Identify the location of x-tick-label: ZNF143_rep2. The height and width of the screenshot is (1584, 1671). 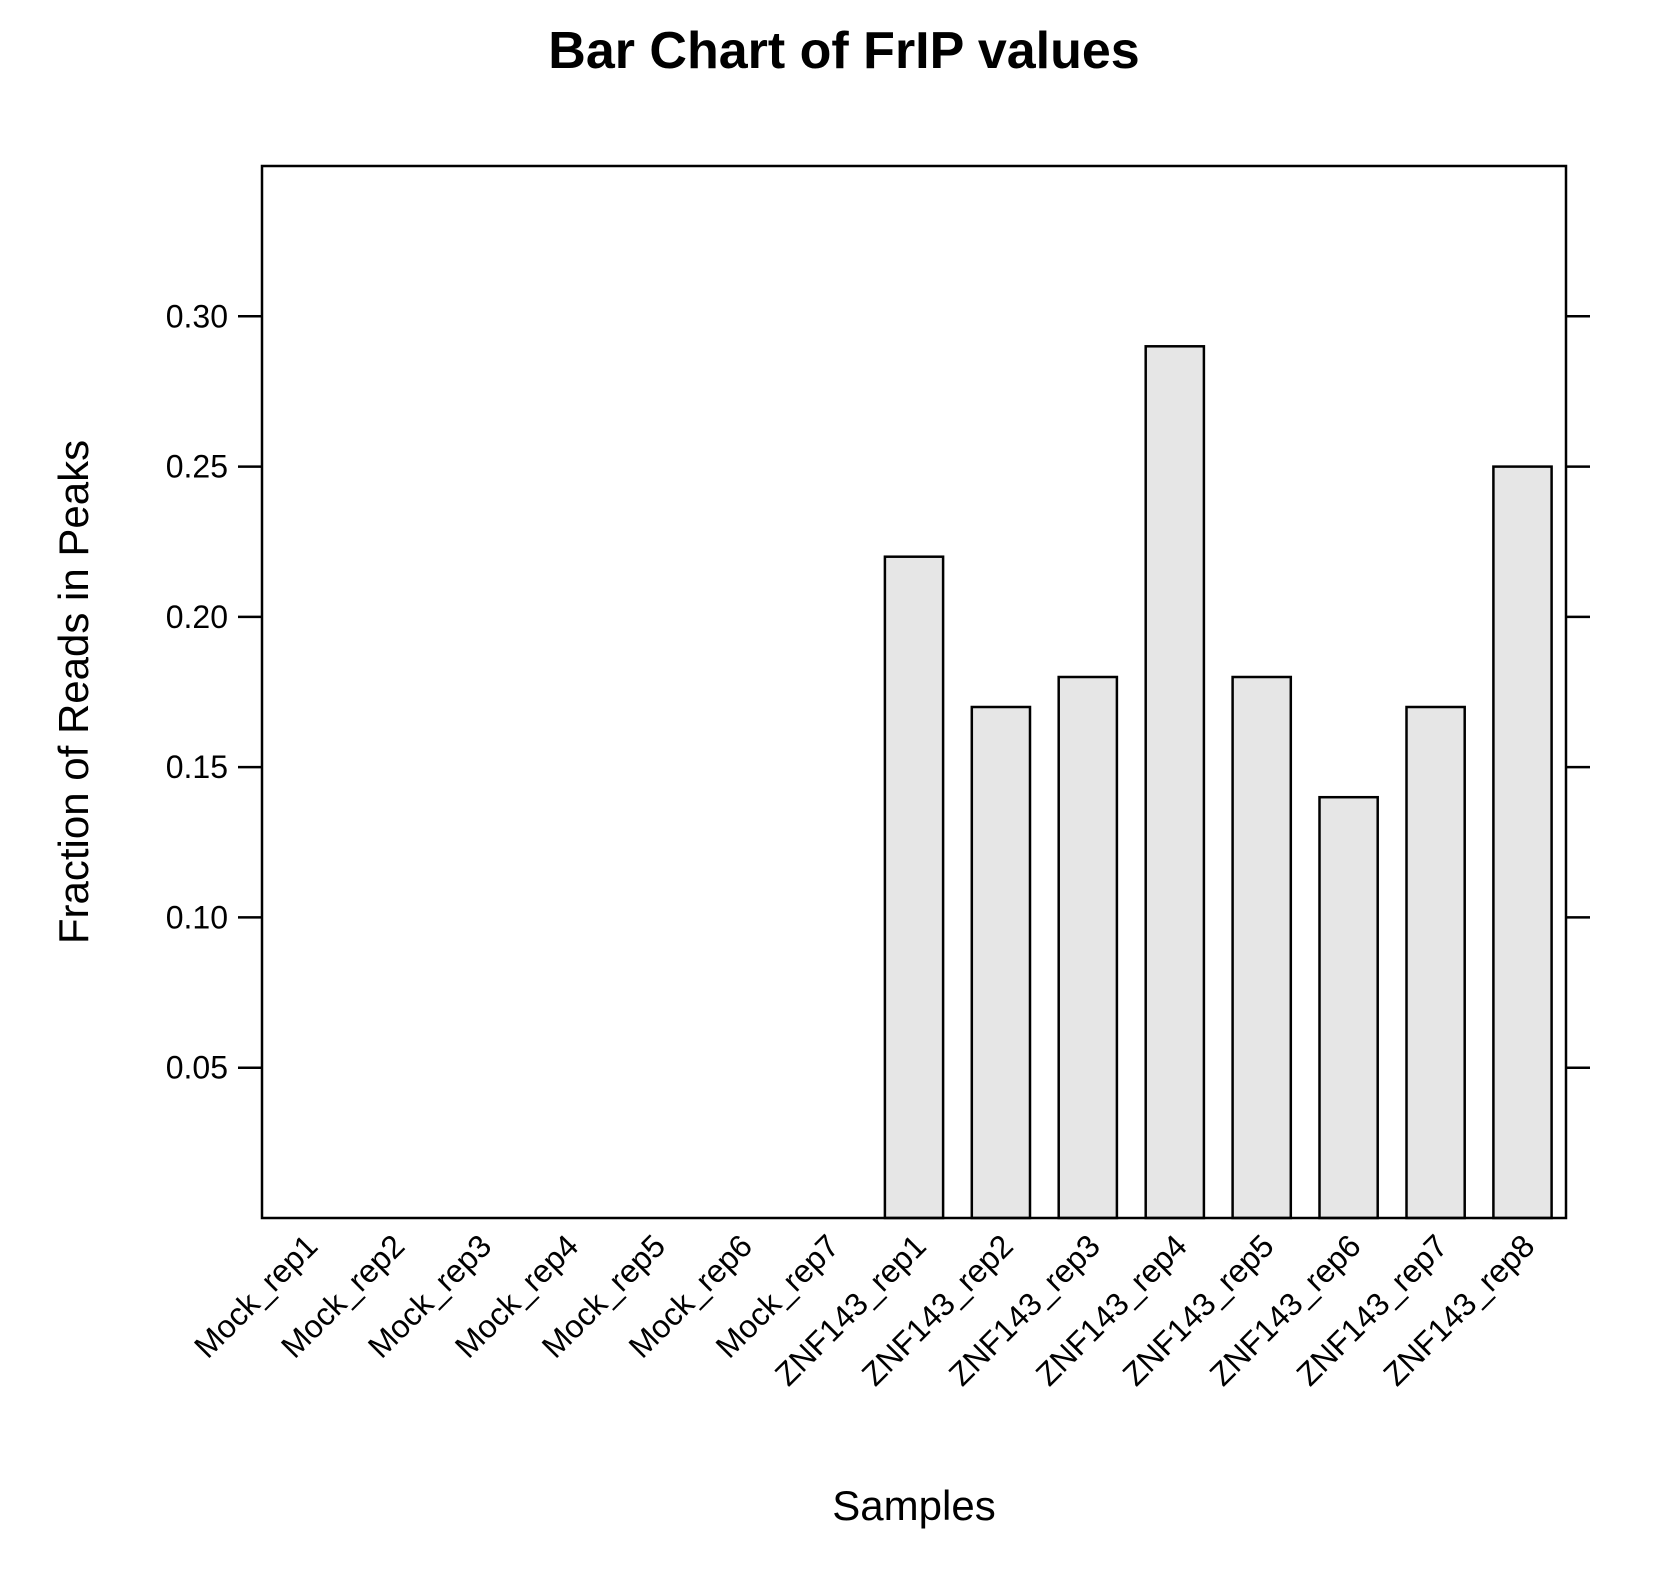
(937, 1309).